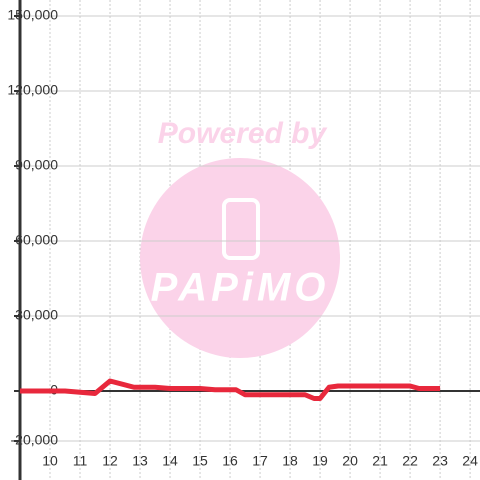 This screenshot has width=480, height=480. What do you see at coordinates (230, 461) in the screenshot?
I see `x-tick-label: 16` at bounding box center [230, 461].